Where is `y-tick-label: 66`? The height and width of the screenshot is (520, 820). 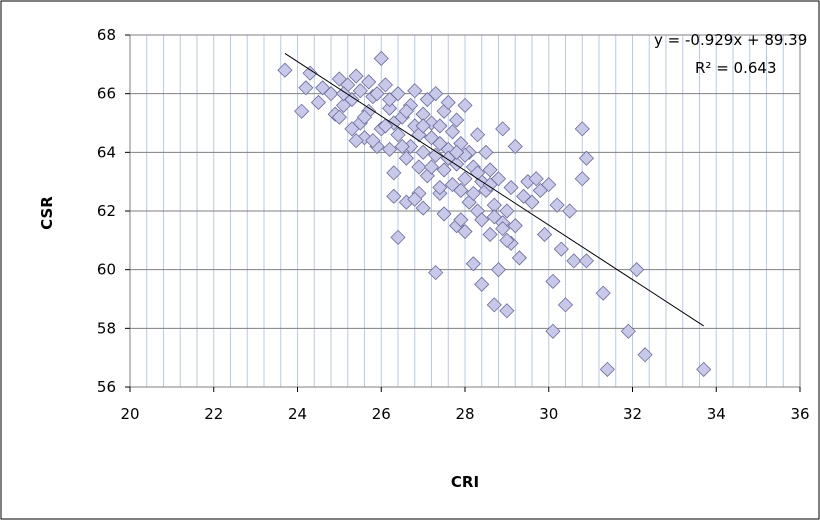
y-tick-label: 66 is located at coordinates (106, 94).